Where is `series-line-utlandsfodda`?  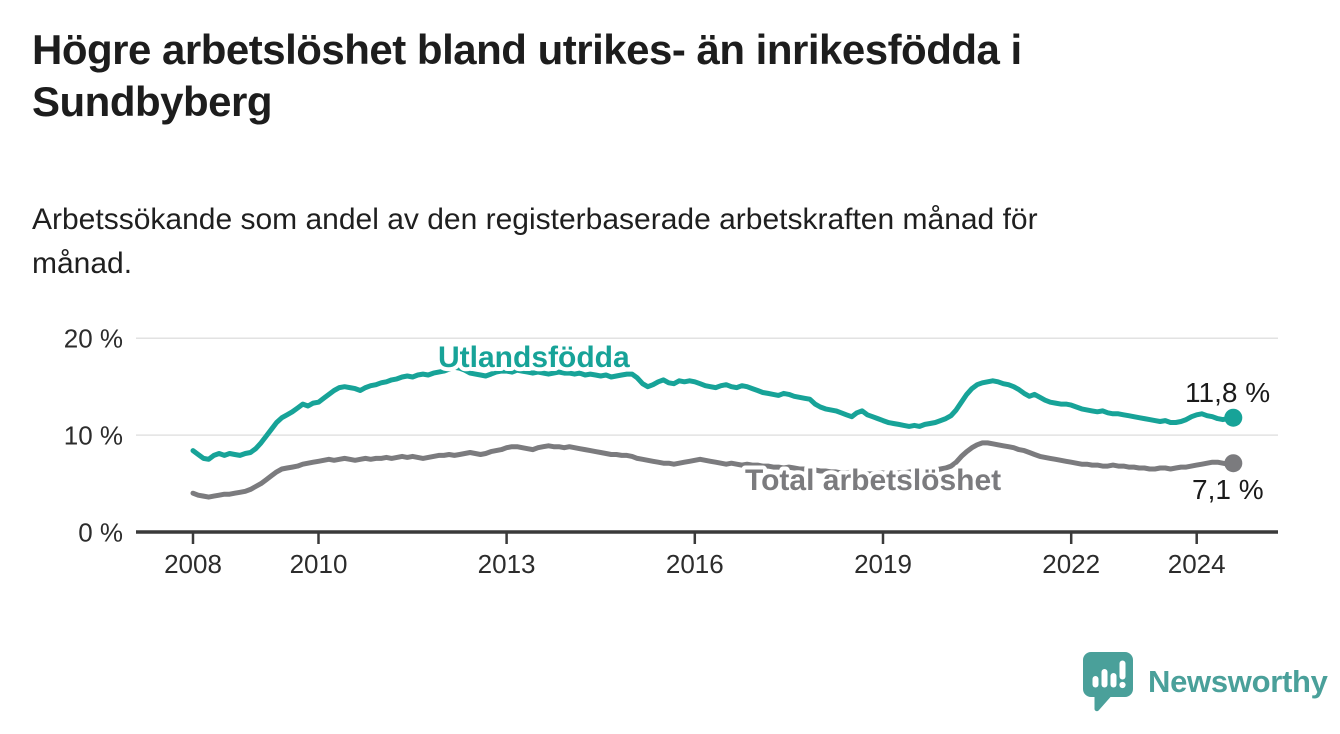 series-line-utlandsfodda is located at coordinates (713, 413).